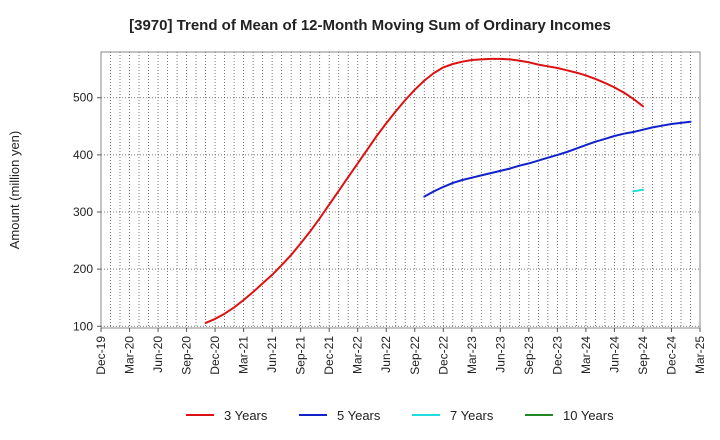 The image size is (720, 440). I want to click on x-tick-label: Jun-20, so click(158, 354).